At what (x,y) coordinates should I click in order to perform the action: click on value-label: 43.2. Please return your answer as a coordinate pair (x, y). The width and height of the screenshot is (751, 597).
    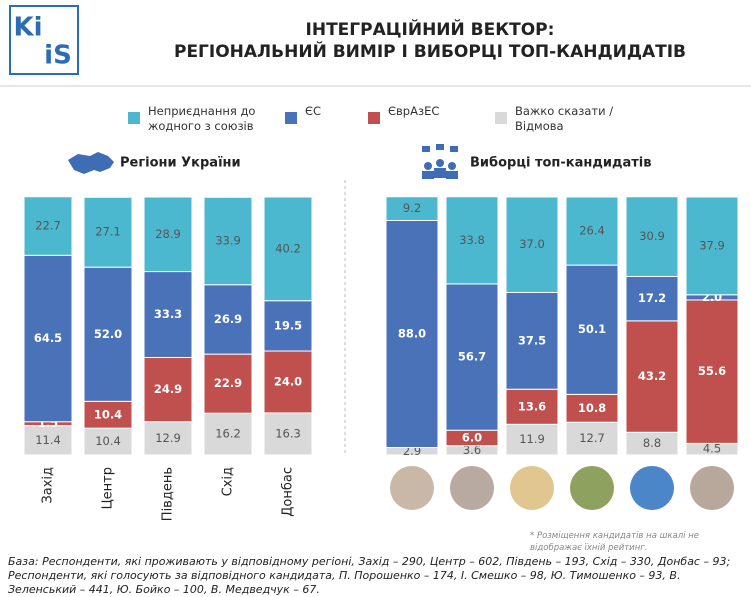
    Looking at the image, I should click on (652, 376).